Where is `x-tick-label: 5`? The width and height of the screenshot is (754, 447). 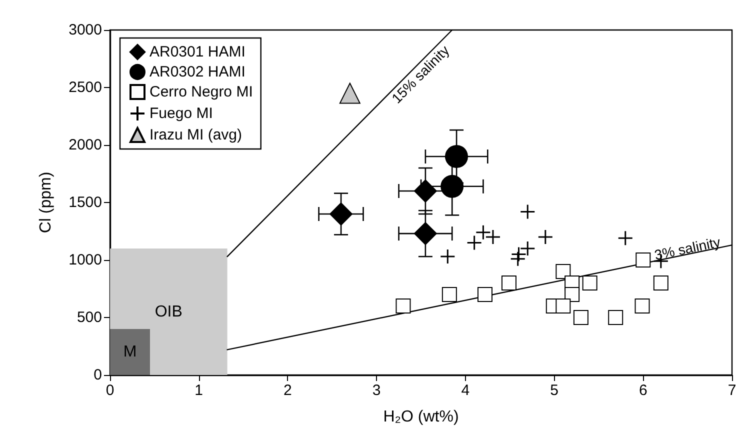
x-tick-label: 5 is located at coordinates (554, 390).